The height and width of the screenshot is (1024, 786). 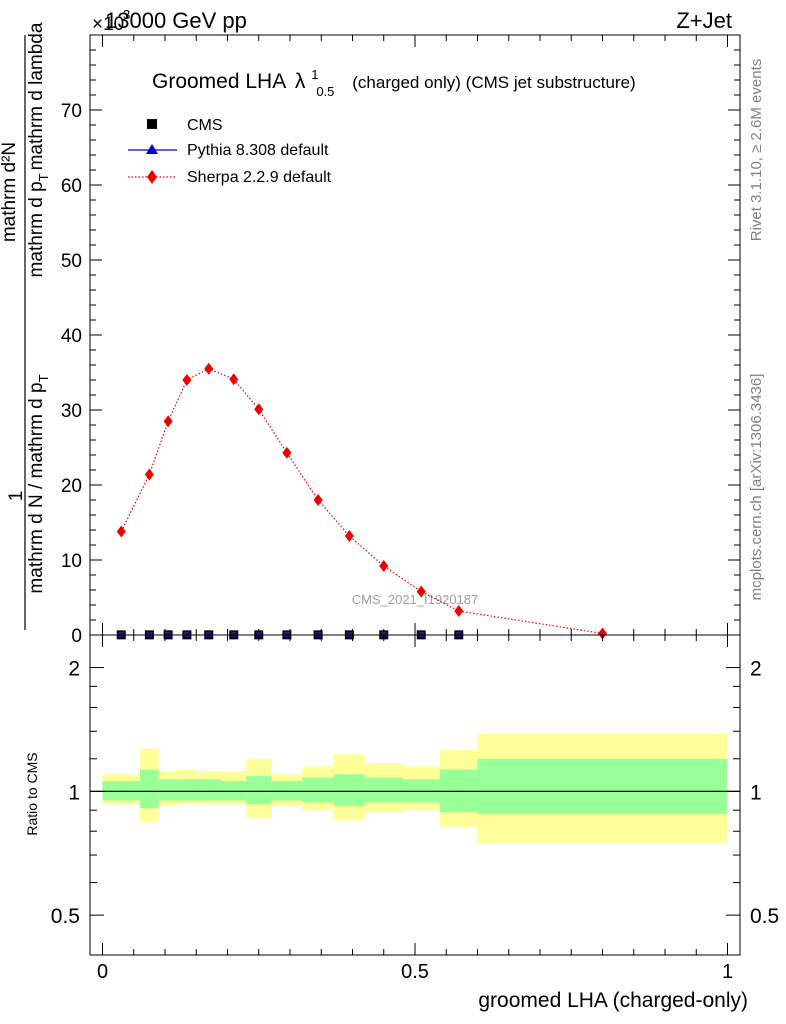 What do you see at coordinates (71, 186) in the screenshot?
I see `main-y-tick-label: 60` at bounding box center [71, 186].